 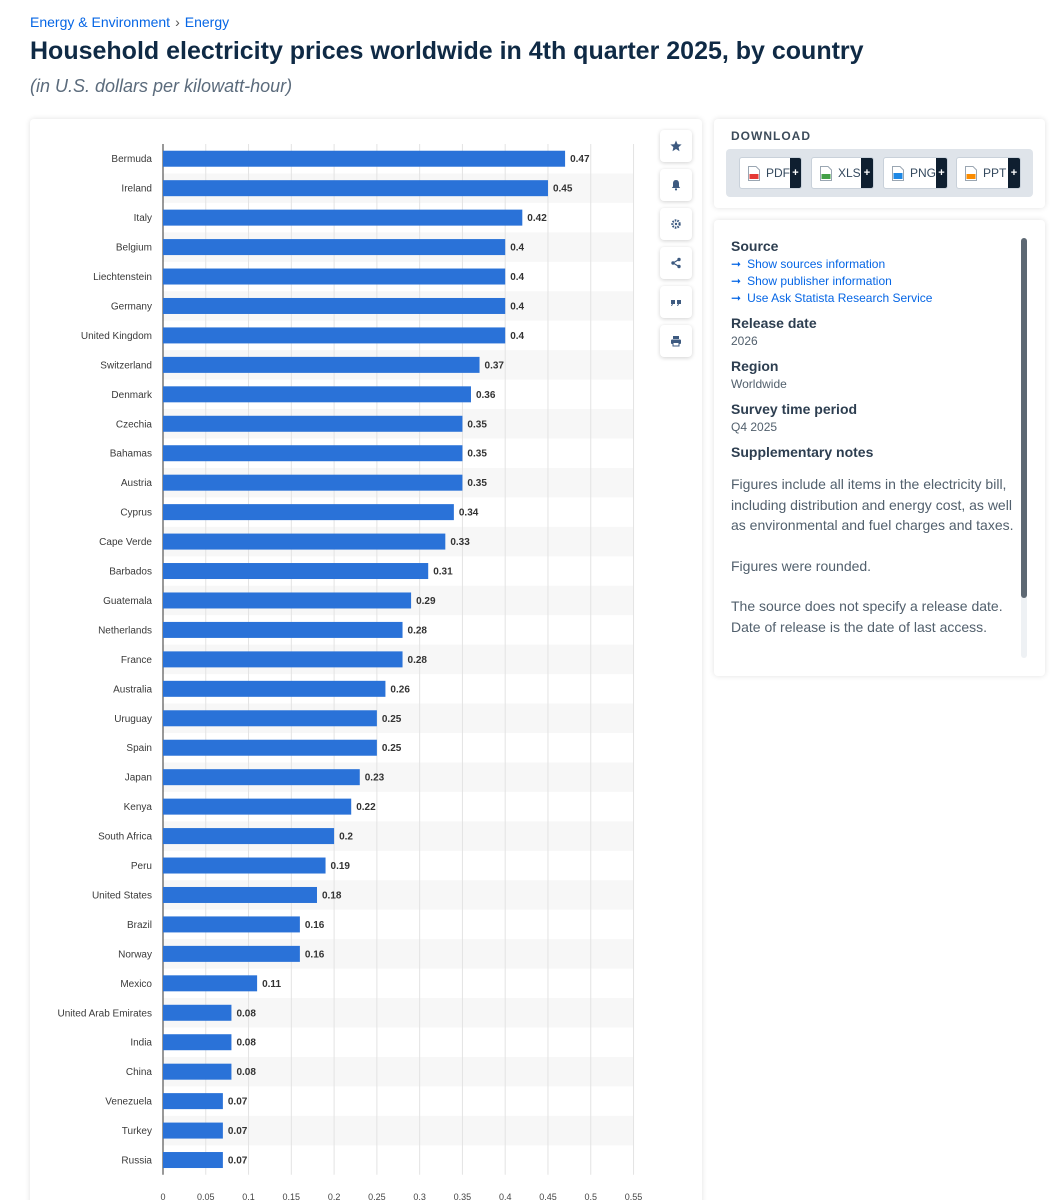 What do you see at coordinates (126, 365) in the screenshot?
I see `category-label: Switzerland` at bounding box center [126, 365].